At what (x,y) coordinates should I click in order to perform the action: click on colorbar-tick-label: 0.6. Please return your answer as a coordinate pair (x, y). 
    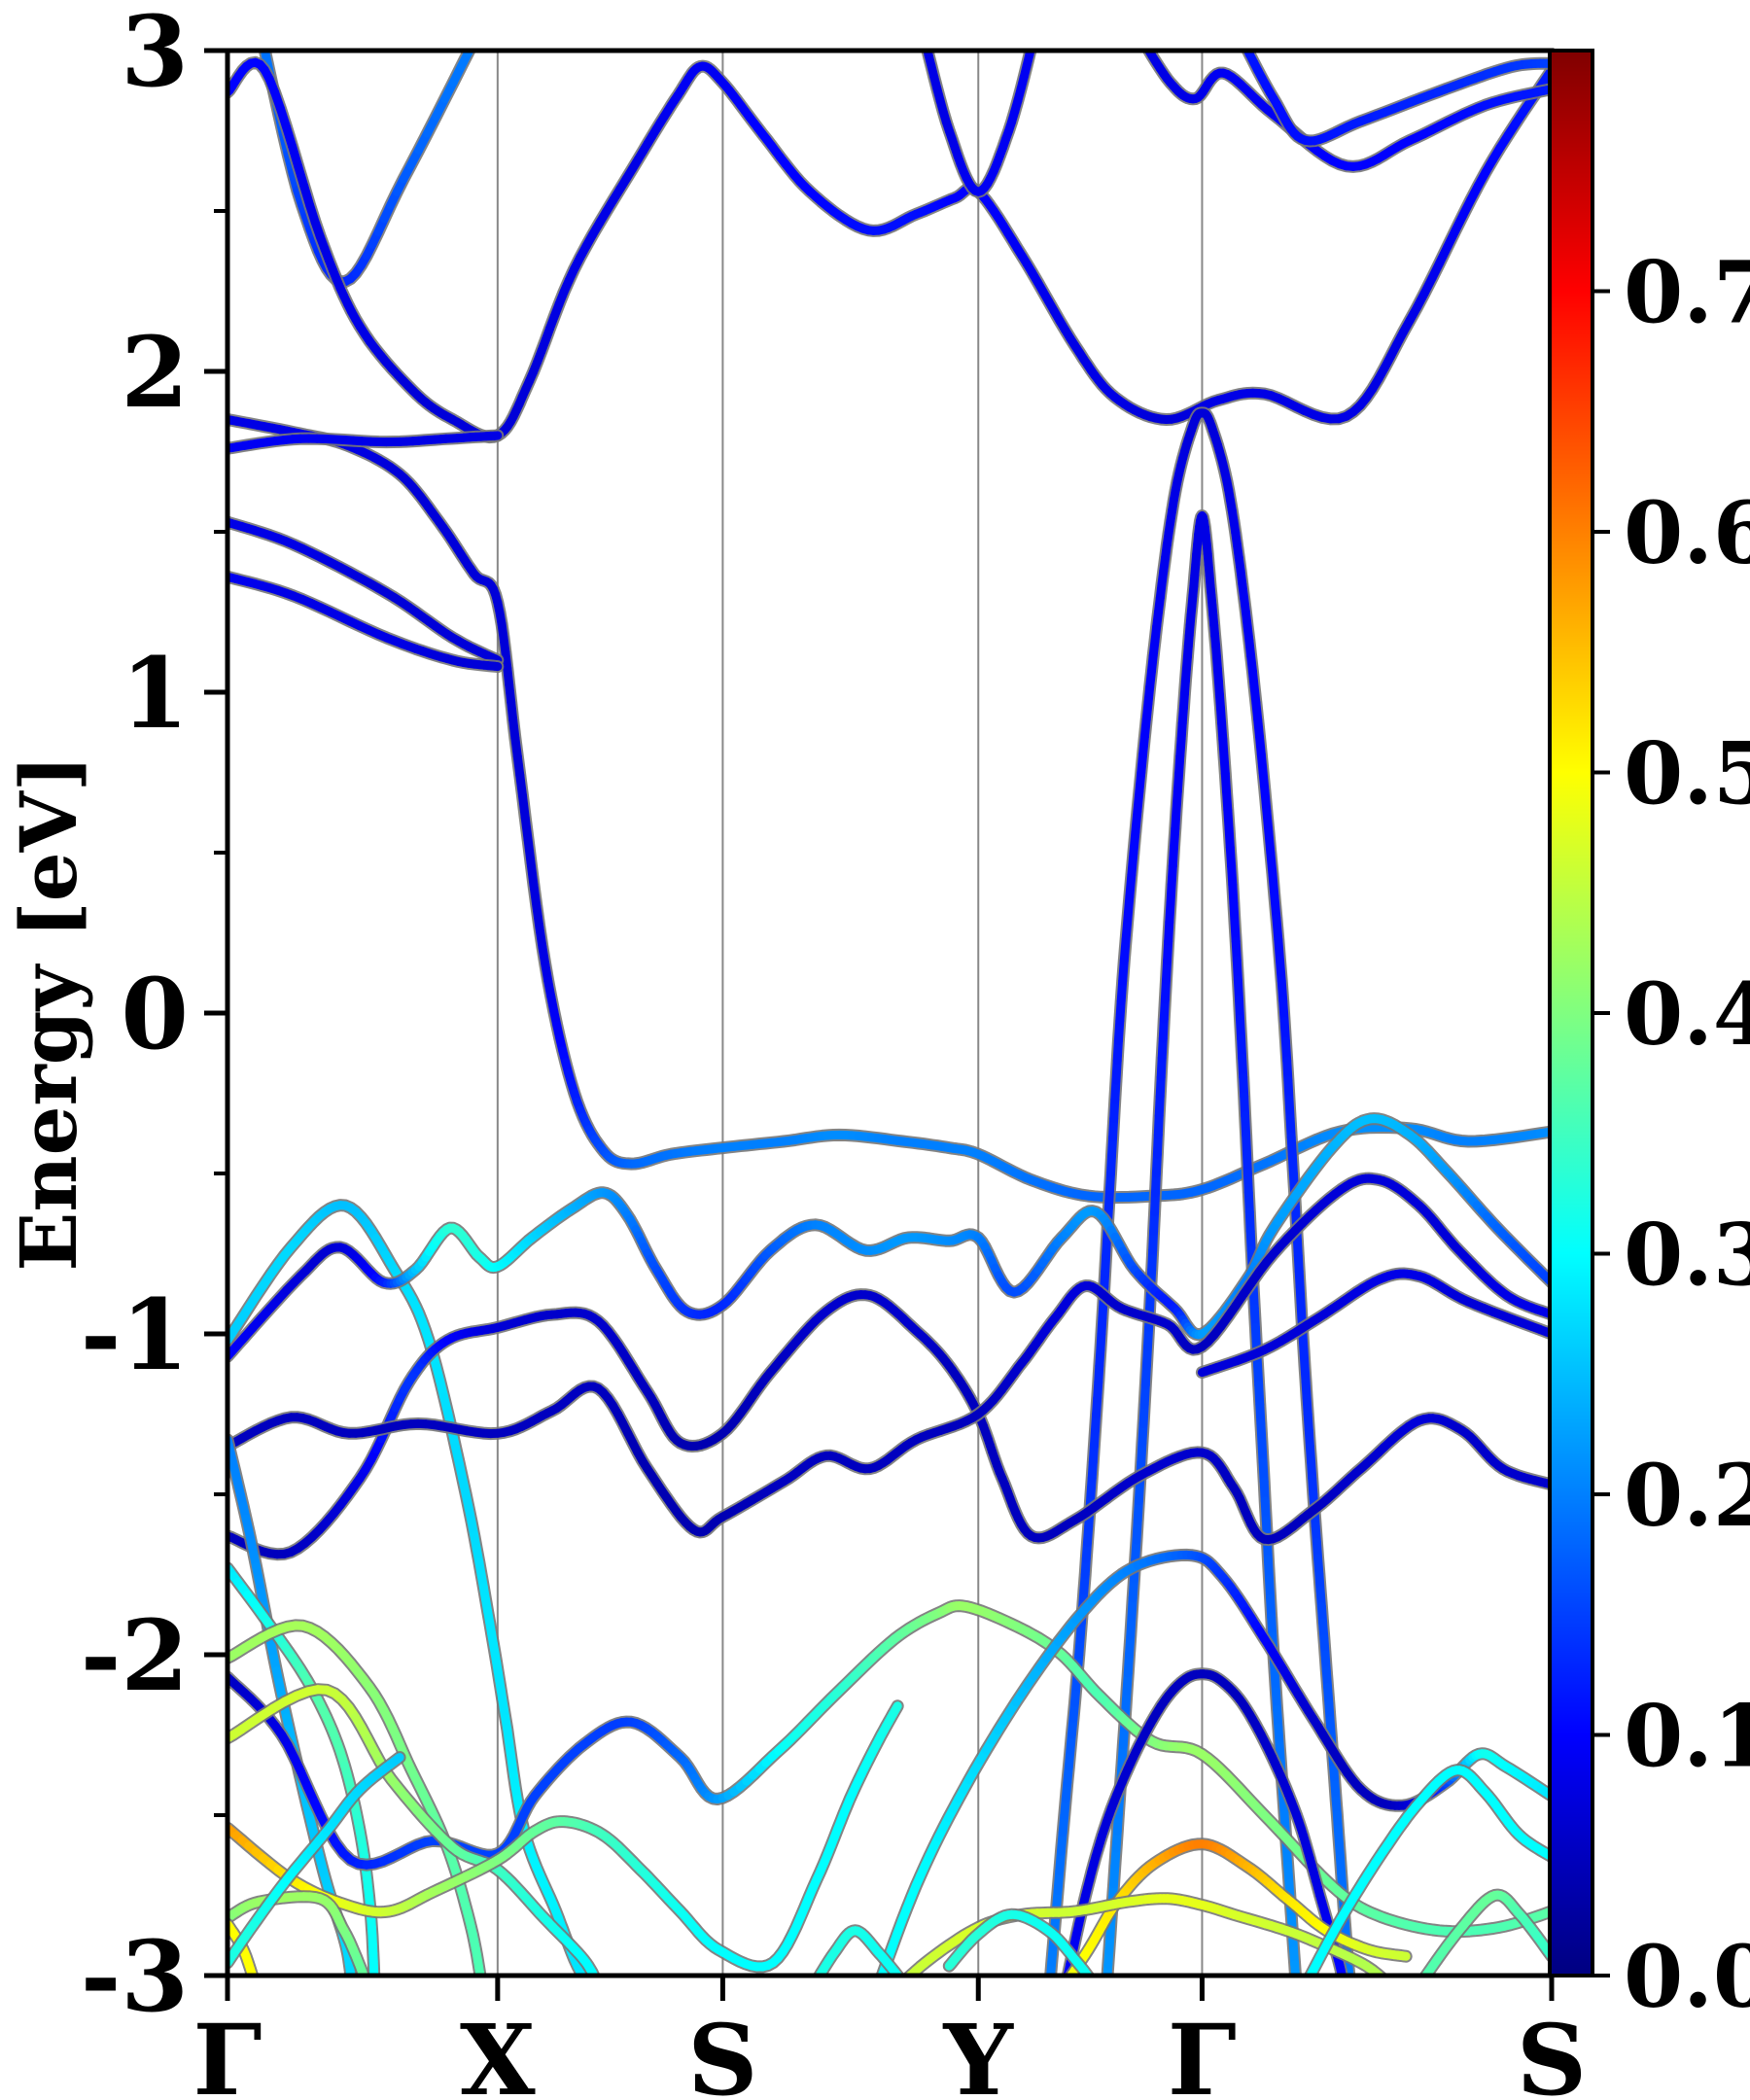
    Looking at the image, I should click on (1687, 532).